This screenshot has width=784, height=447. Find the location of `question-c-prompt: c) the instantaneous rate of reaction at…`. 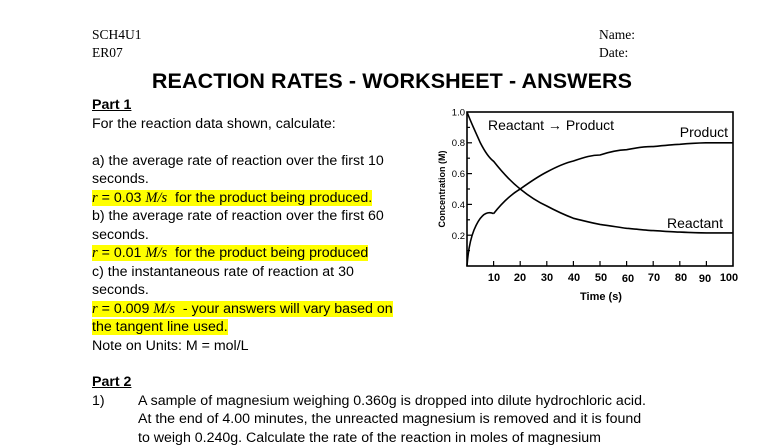

question-c-prompt: c) the instantaneous rate of reaction at… is located at coordinates (259, 272).